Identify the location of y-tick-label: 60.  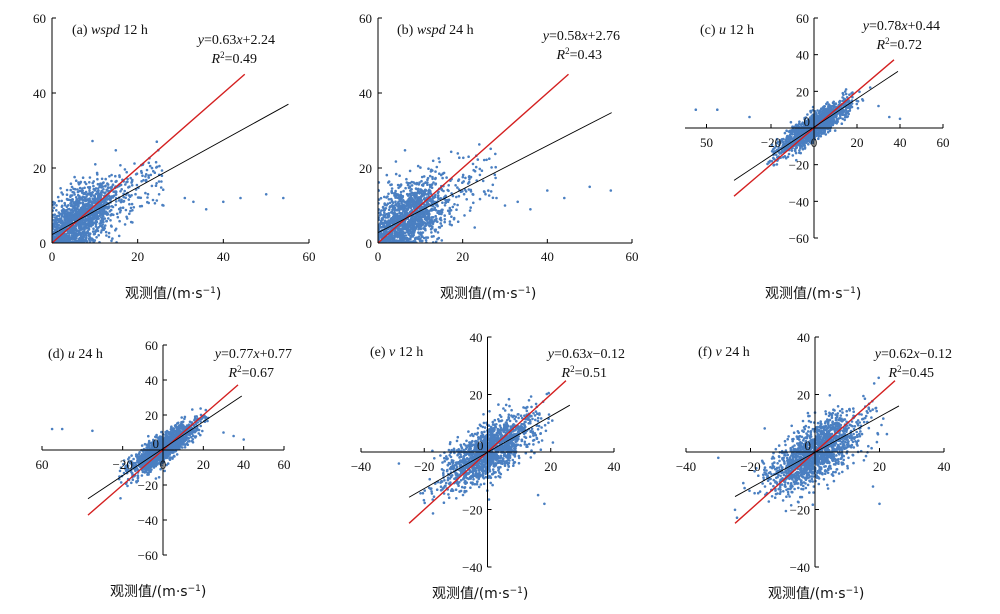
(39, 18).